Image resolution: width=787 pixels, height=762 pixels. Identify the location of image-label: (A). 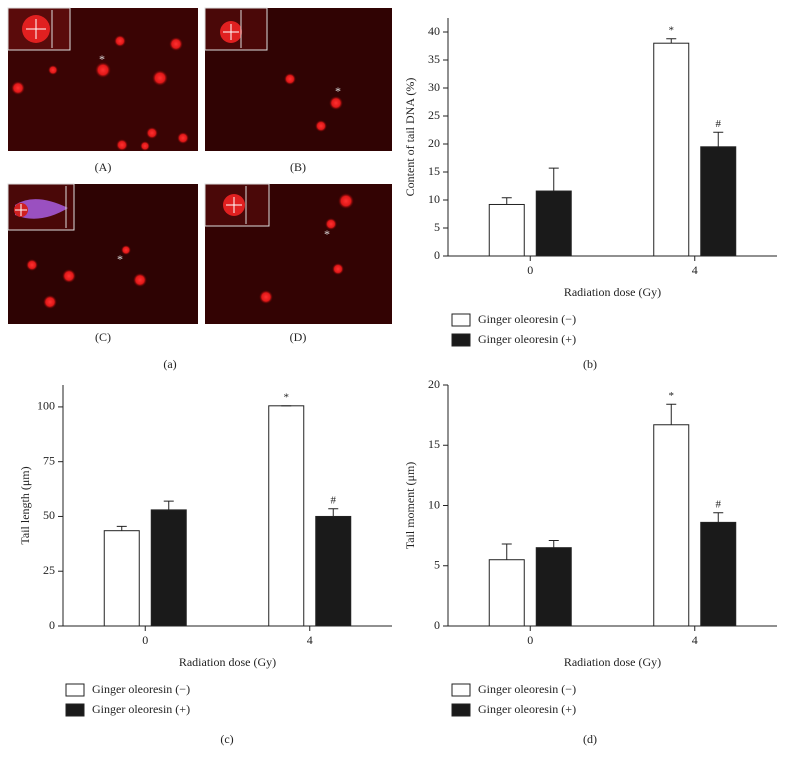
(103, 167).